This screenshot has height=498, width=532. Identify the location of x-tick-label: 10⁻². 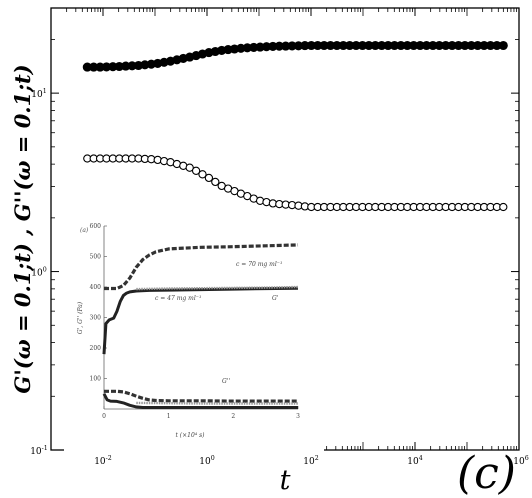
(103, 461).